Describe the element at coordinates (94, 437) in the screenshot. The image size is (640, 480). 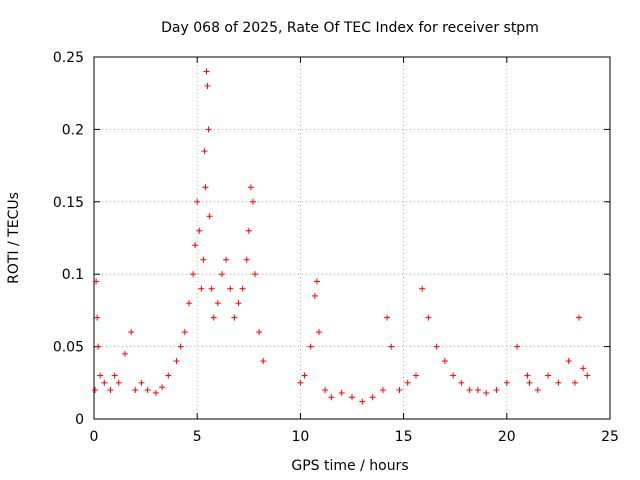
I see `x-tick-label: 0` at that location.